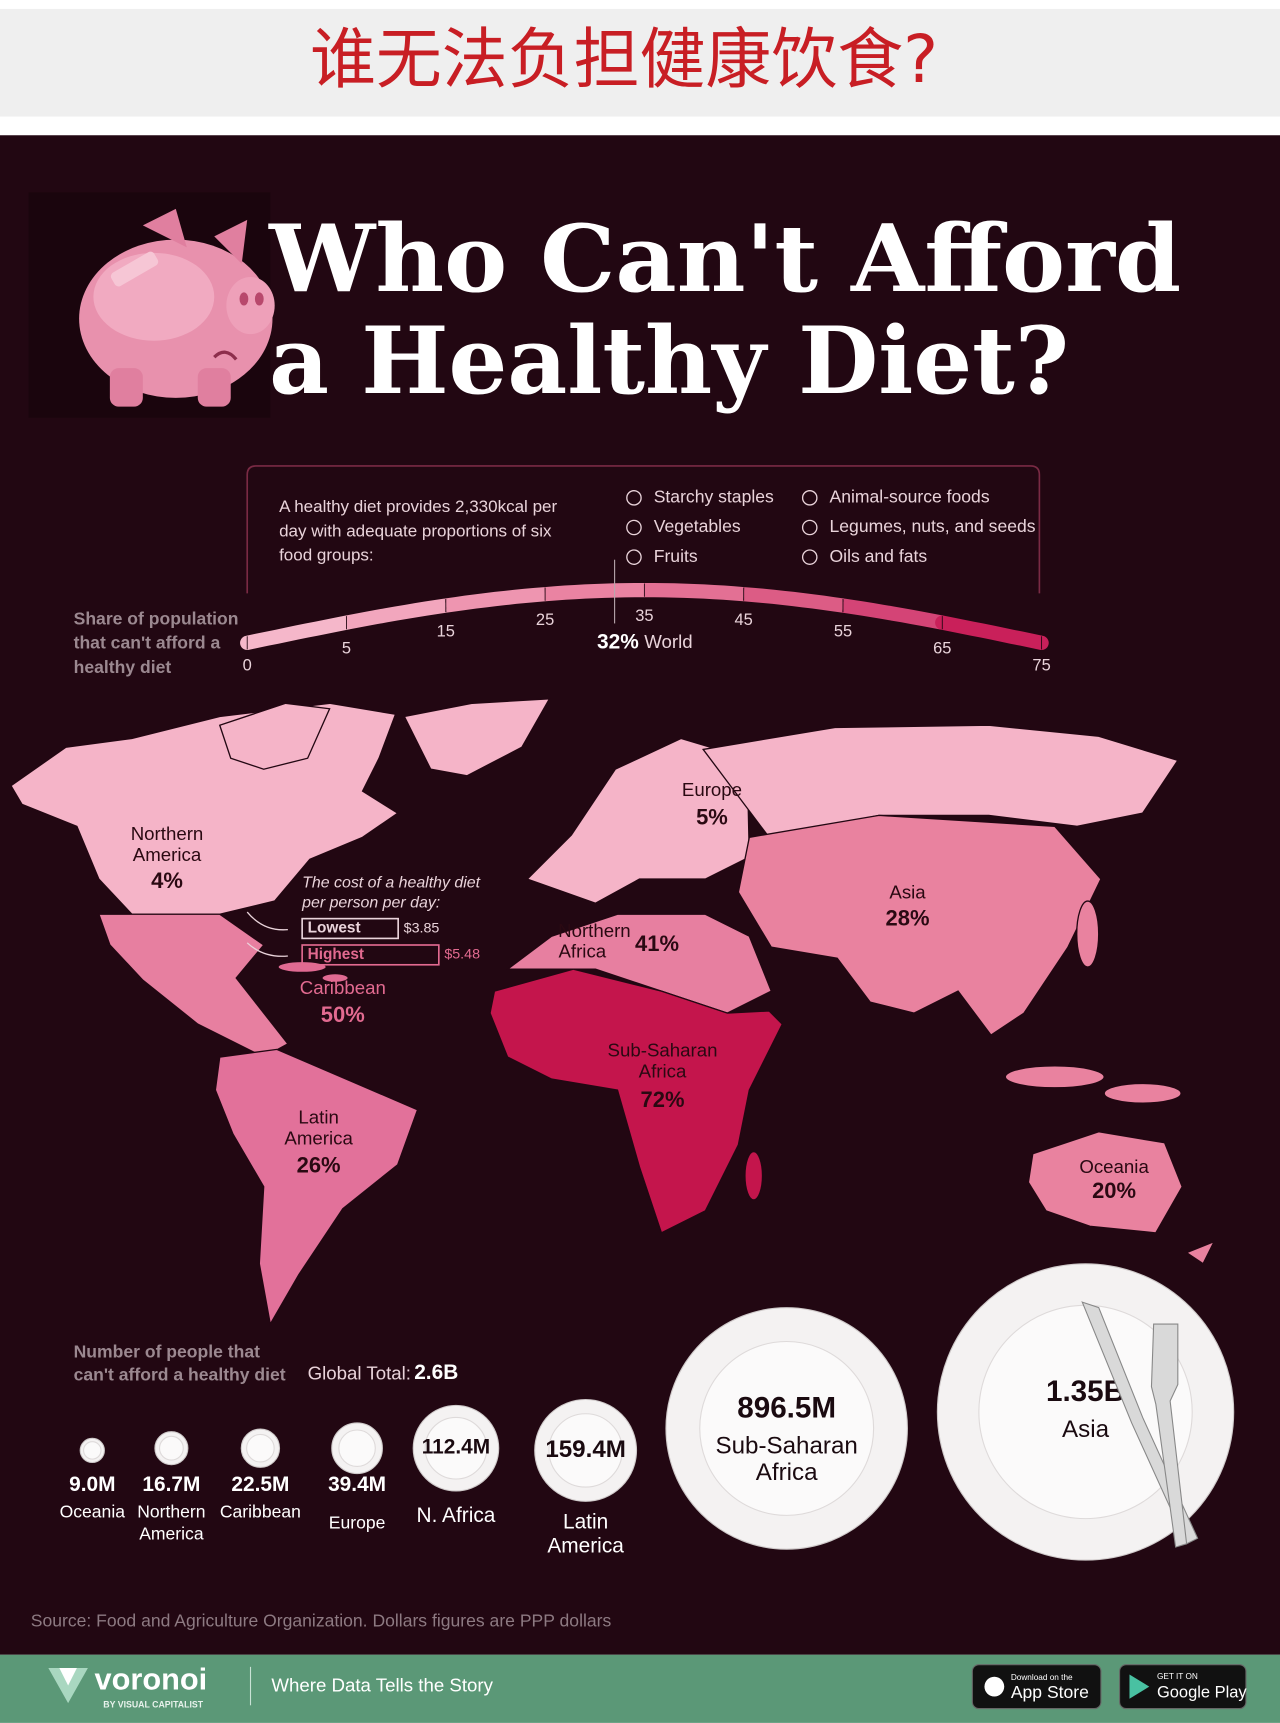 This screenshot has width=1280, height=1723. Describe the element at coordinates (942, 648) in the screenshot. I see `scale-tick-label: 65` at that location.